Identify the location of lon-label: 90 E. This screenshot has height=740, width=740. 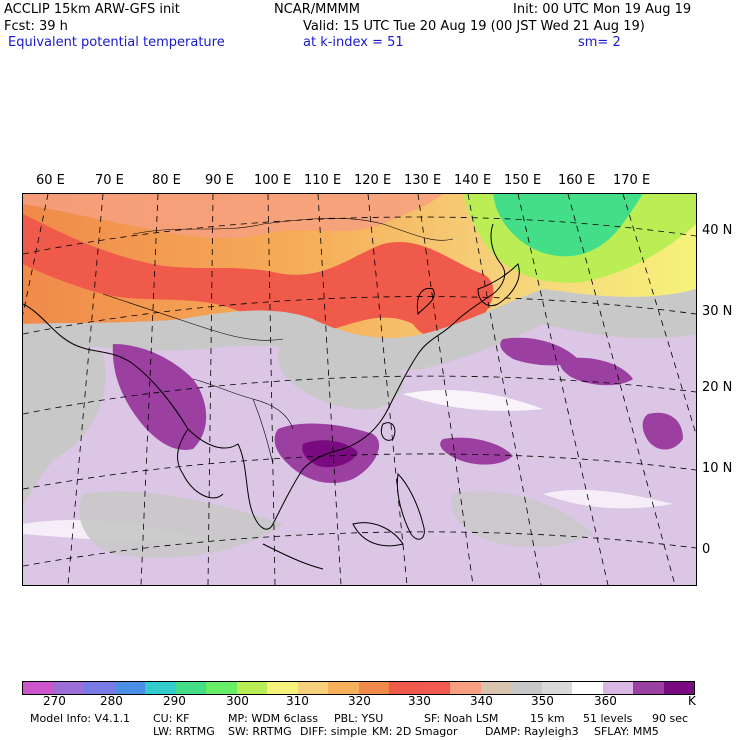
(219, 180).